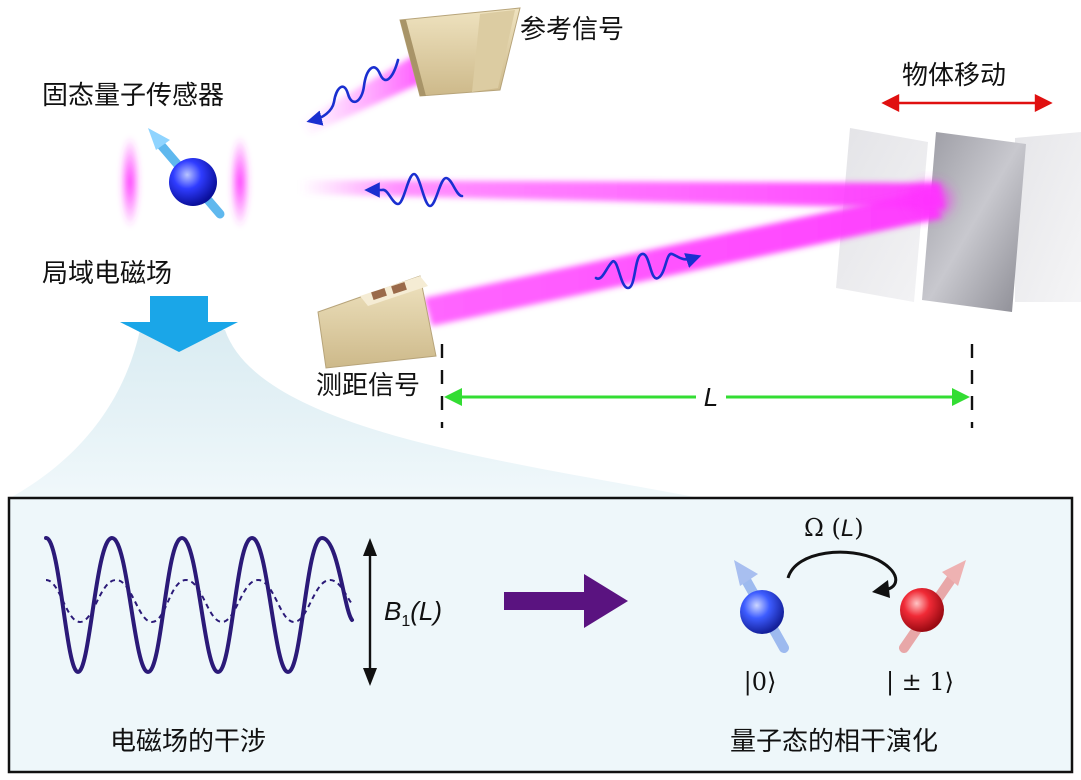 The image size is (1081, 780). What do you see at coordinates (179, 324) in the screenshot?
I see `down-arrow` at bounding box center [179, 324].